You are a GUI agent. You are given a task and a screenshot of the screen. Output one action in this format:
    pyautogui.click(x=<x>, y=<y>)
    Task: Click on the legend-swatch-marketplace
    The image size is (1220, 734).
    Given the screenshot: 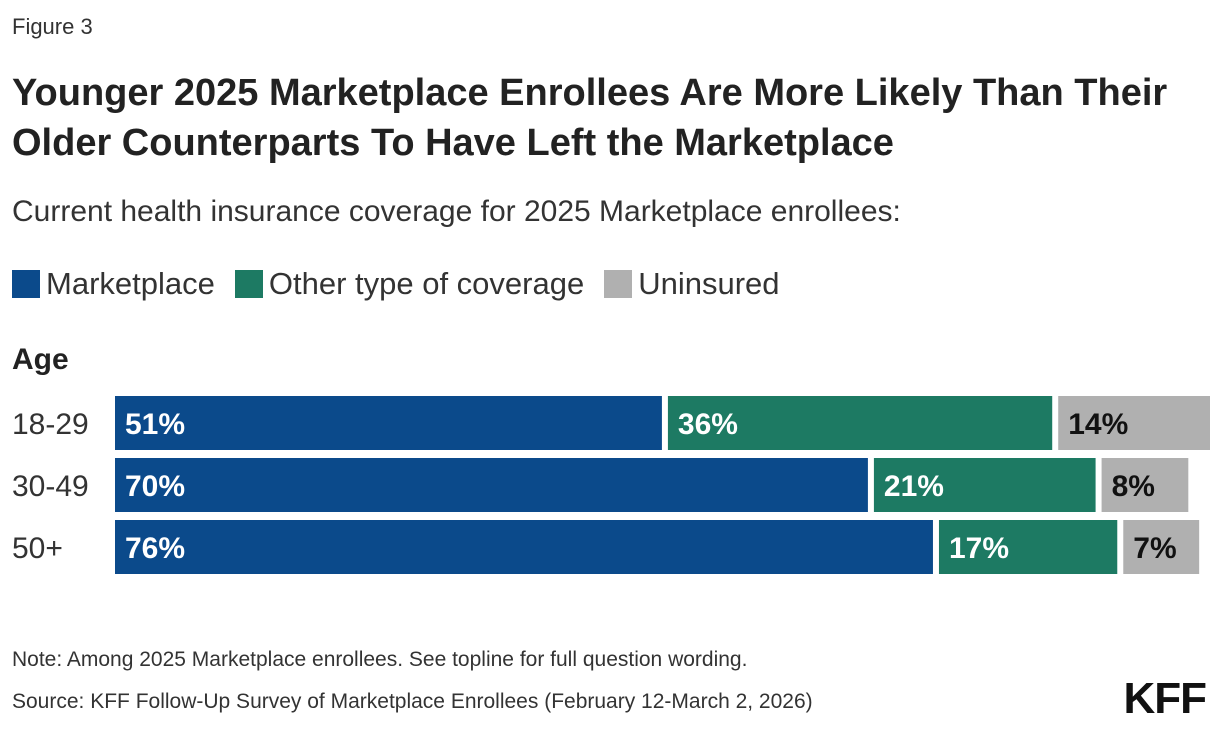 What is the action you would take?
    pyautogui.click(x=26, y=284)
    